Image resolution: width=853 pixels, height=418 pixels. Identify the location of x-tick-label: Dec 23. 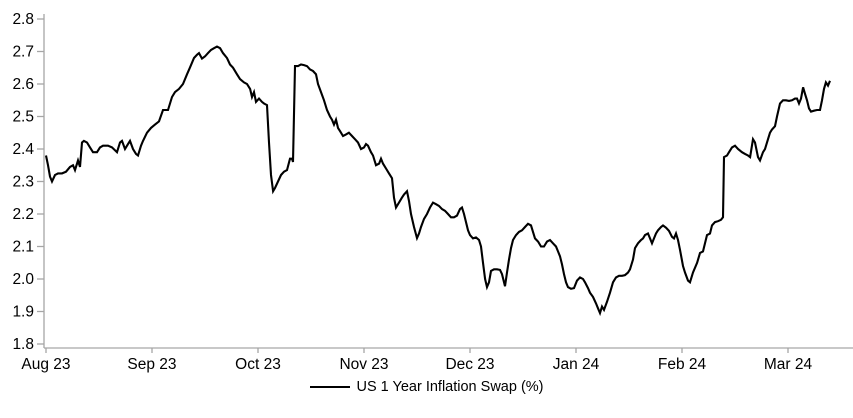
(469, 364).